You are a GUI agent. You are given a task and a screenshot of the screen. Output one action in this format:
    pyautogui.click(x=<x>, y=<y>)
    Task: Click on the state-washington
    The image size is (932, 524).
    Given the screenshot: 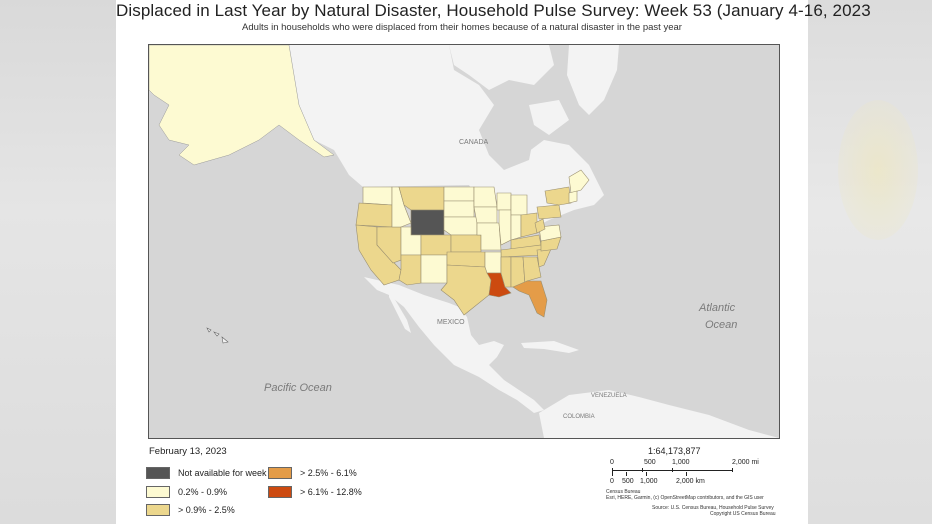 What is the action you would take?
    pyautogui.click(x=377, y=196)
    